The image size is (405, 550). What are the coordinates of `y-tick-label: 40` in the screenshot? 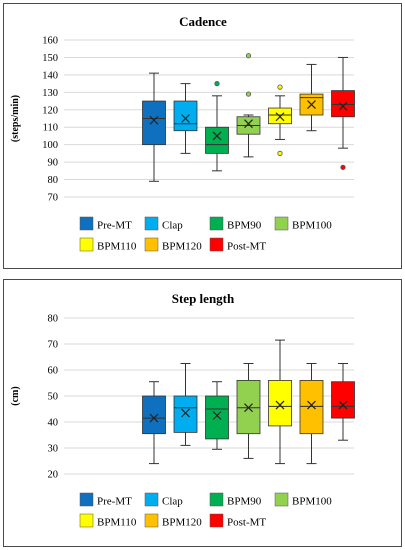 It's located at (53, 423).